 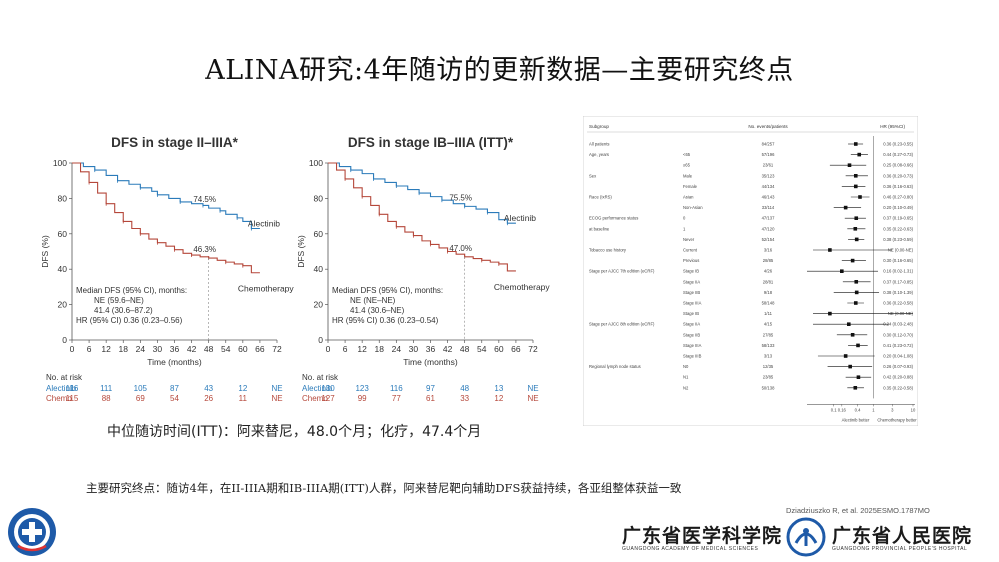 What do you see at coordinates (320, 377) in the screenshot?
I see `risk-header: No. at risk` at bounding box center [320, 377].